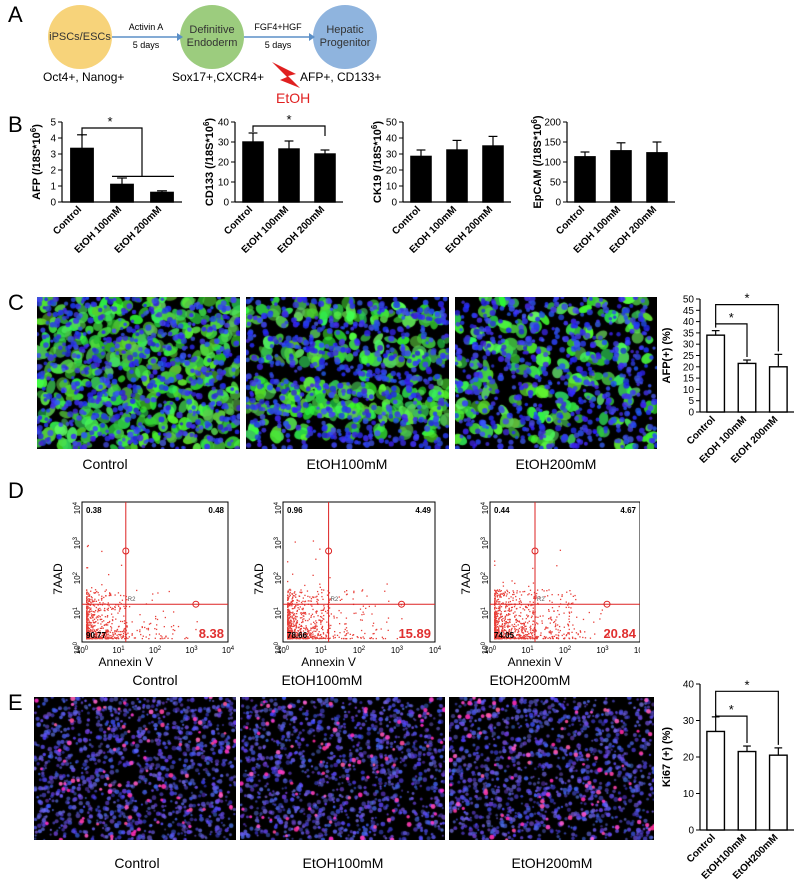 Image resolution: width=806 pixels, height=887 pixels. What do you see at coordinates (224, 183) in the screenshot?
I see `y-tick-label: 10` at bounding box center [224, 183].